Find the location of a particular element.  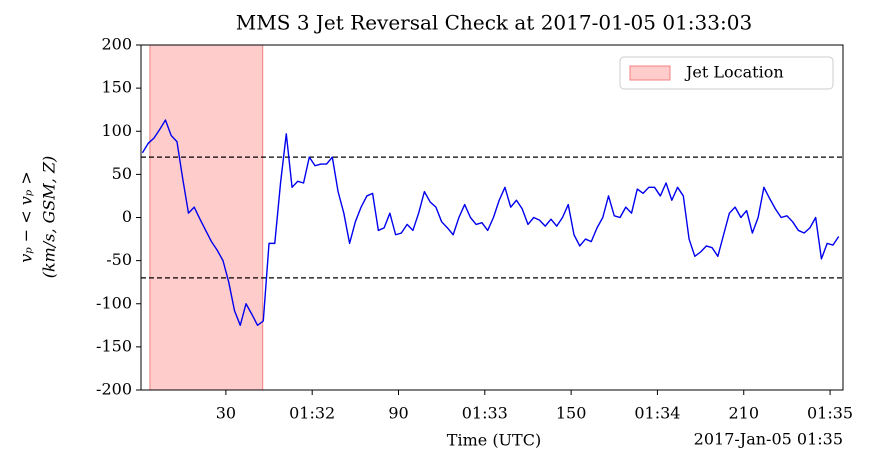

y-tick-label: 50 is located at coordinates (122, 173).